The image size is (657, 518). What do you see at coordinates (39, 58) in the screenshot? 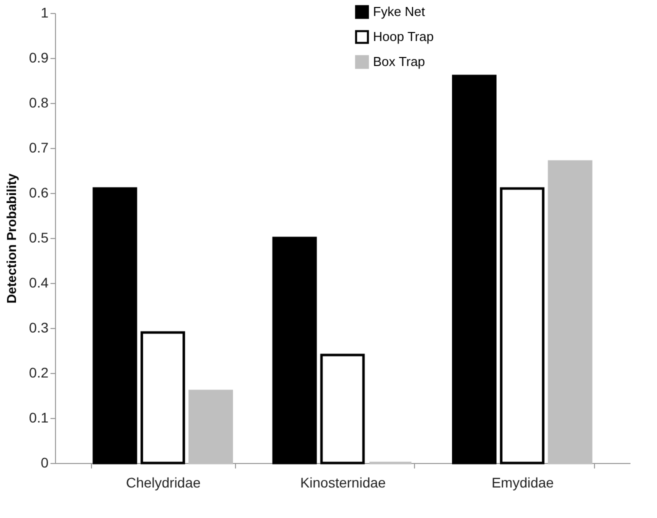
I see `y-tick-label: 0.9` at bounding box center [39, 58].